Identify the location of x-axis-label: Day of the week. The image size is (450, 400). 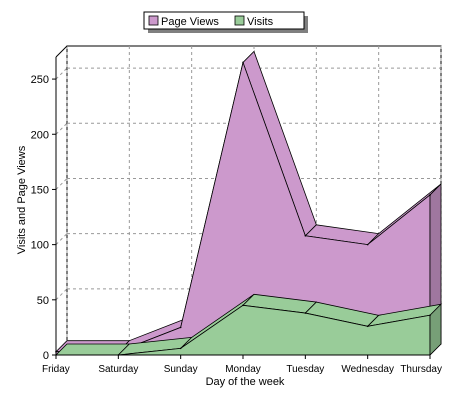
(245, 382).